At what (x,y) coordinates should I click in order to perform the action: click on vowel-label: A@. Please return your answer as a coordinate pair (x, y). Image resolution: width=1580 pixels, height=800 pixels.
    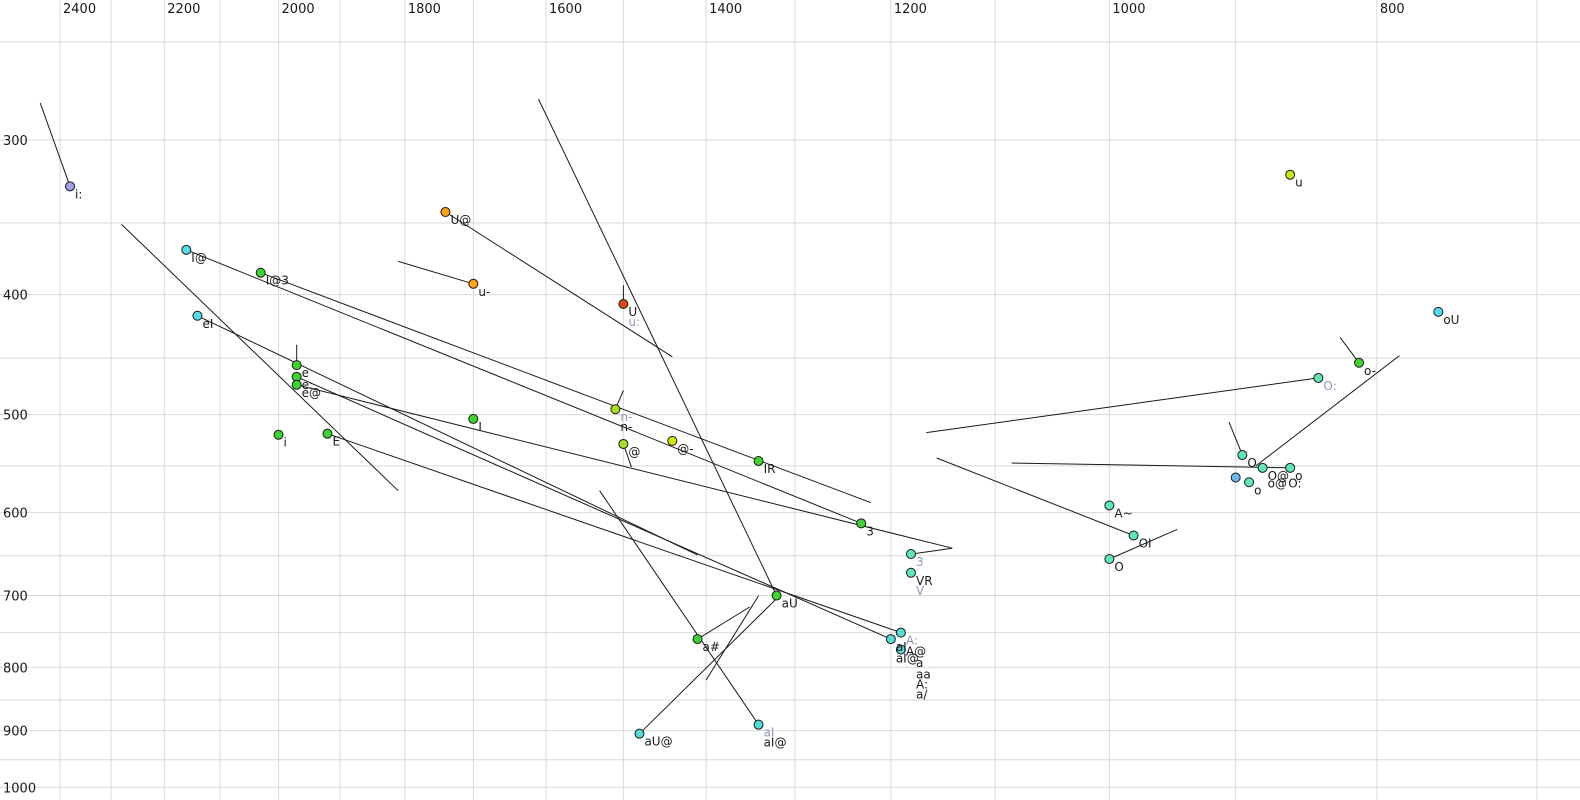
    Looking at the image, I should click on (916, 651).